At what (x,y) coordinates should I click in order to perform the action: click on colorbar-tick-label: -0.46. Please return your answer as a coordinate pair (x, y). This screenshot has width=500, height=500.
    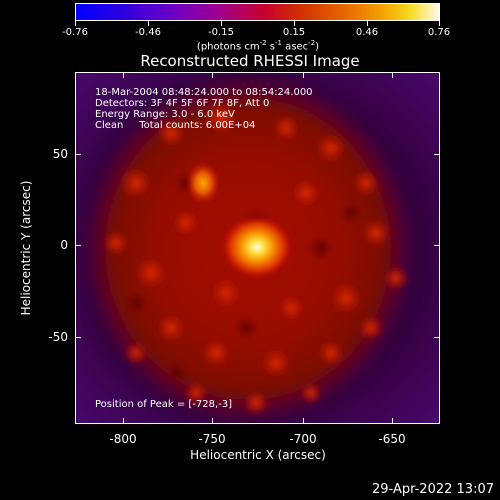
    Looking at the image, I should click on (148, 32).